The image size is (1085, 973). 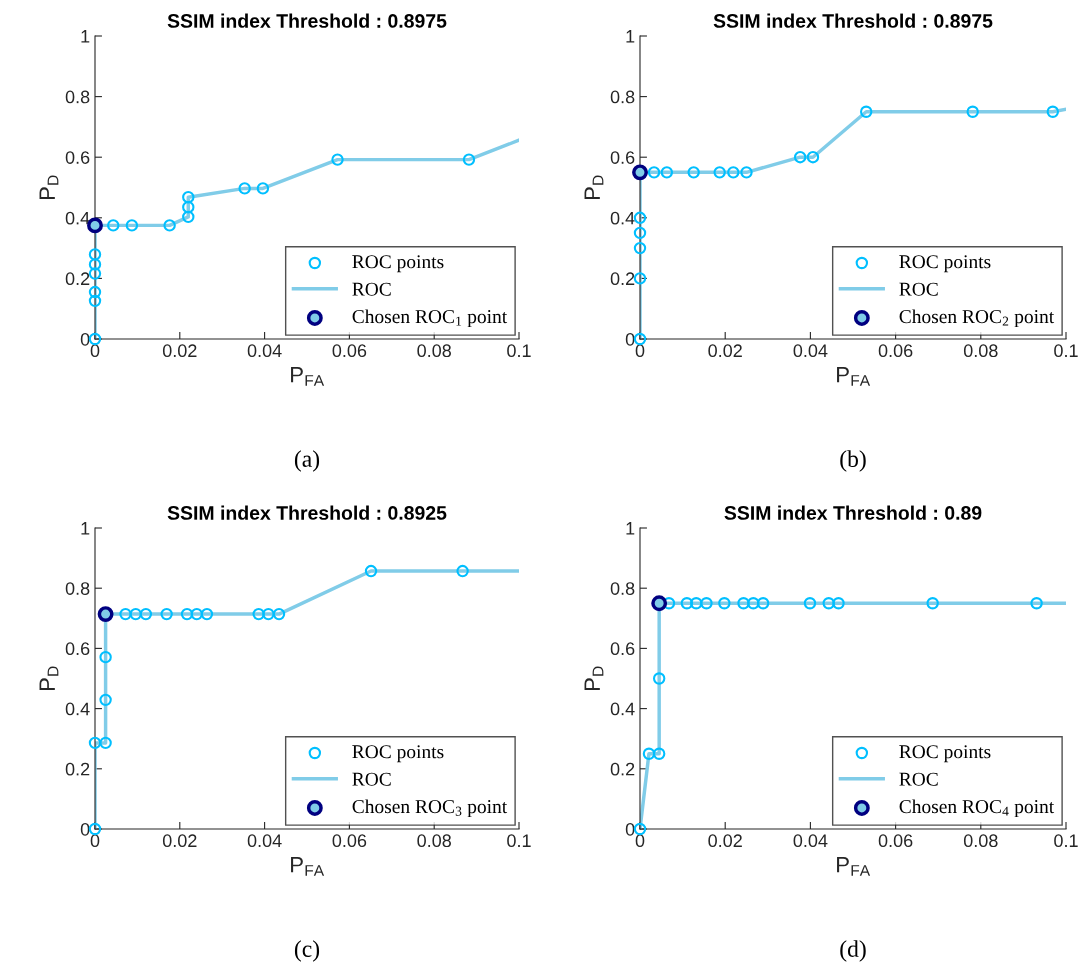 I want to click on legend-label: Chosen ROC$_{1}$ point, so click(x=430, y=318).